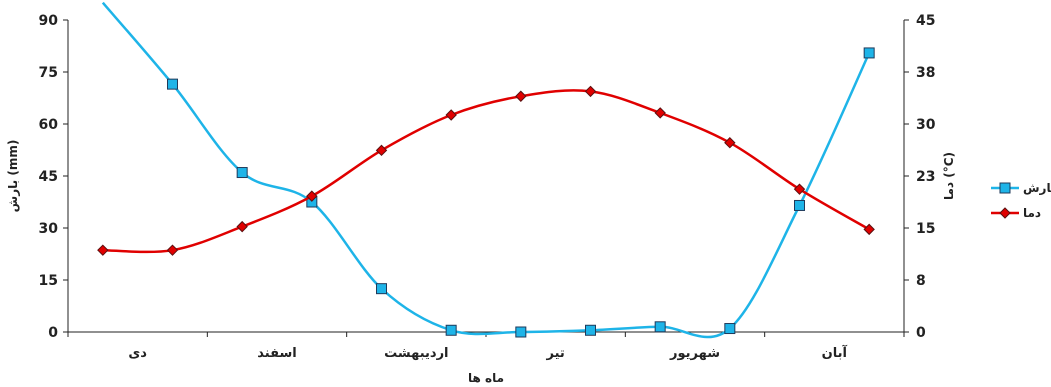 This screenshot has height=387, width=1051. I want to click on left-axis-ticks: 90 75 60 45 30 15 0, so click(53, 177).